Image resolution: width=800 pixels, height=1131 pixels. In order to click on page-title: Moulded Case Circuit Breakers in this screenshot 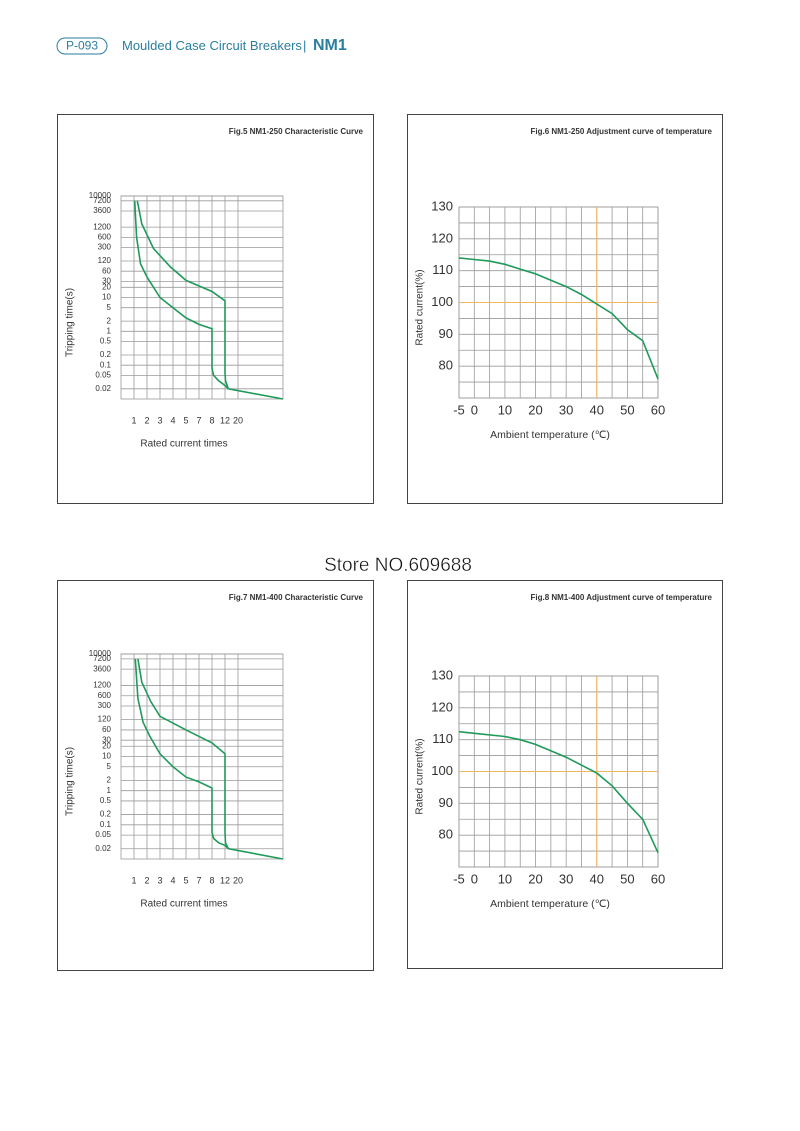, I will do `click(212, 45)`.